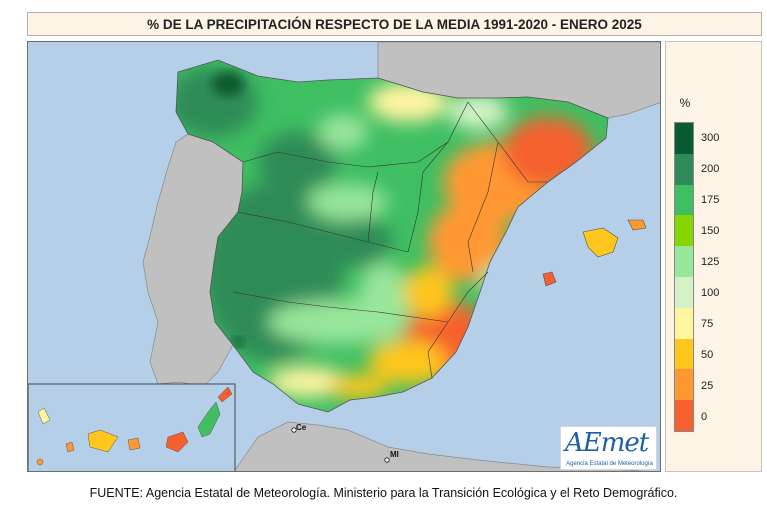 The image size is (767, 511). Describe the element at coordinates (707, 385) in the screenshot. I see `legend-label: 25` at that location.